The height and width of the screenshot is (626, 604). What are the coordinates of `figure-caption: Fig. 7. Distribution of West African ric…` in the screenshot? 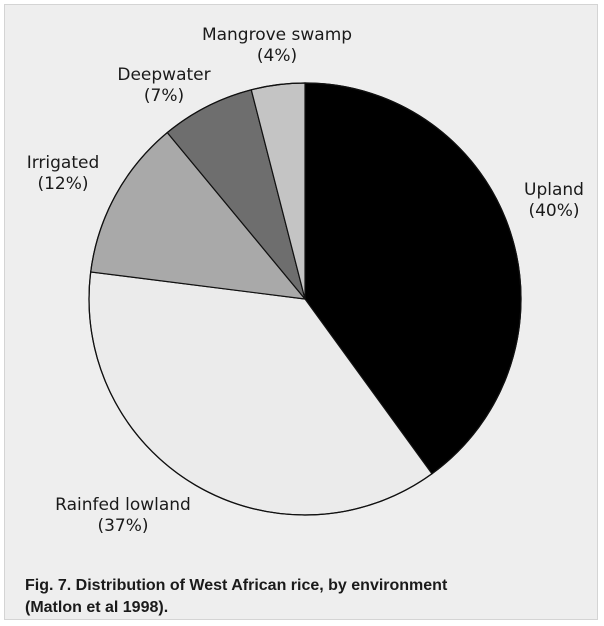 It's located at (305, 597).